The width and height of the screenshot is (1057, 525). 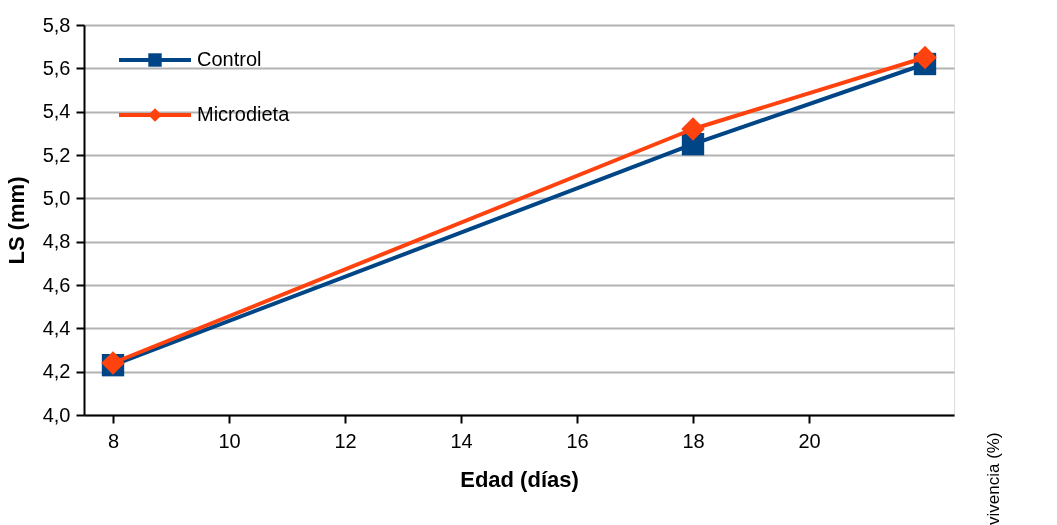 I want to click on x-tick-label: 18, so click(x=693, y=440).